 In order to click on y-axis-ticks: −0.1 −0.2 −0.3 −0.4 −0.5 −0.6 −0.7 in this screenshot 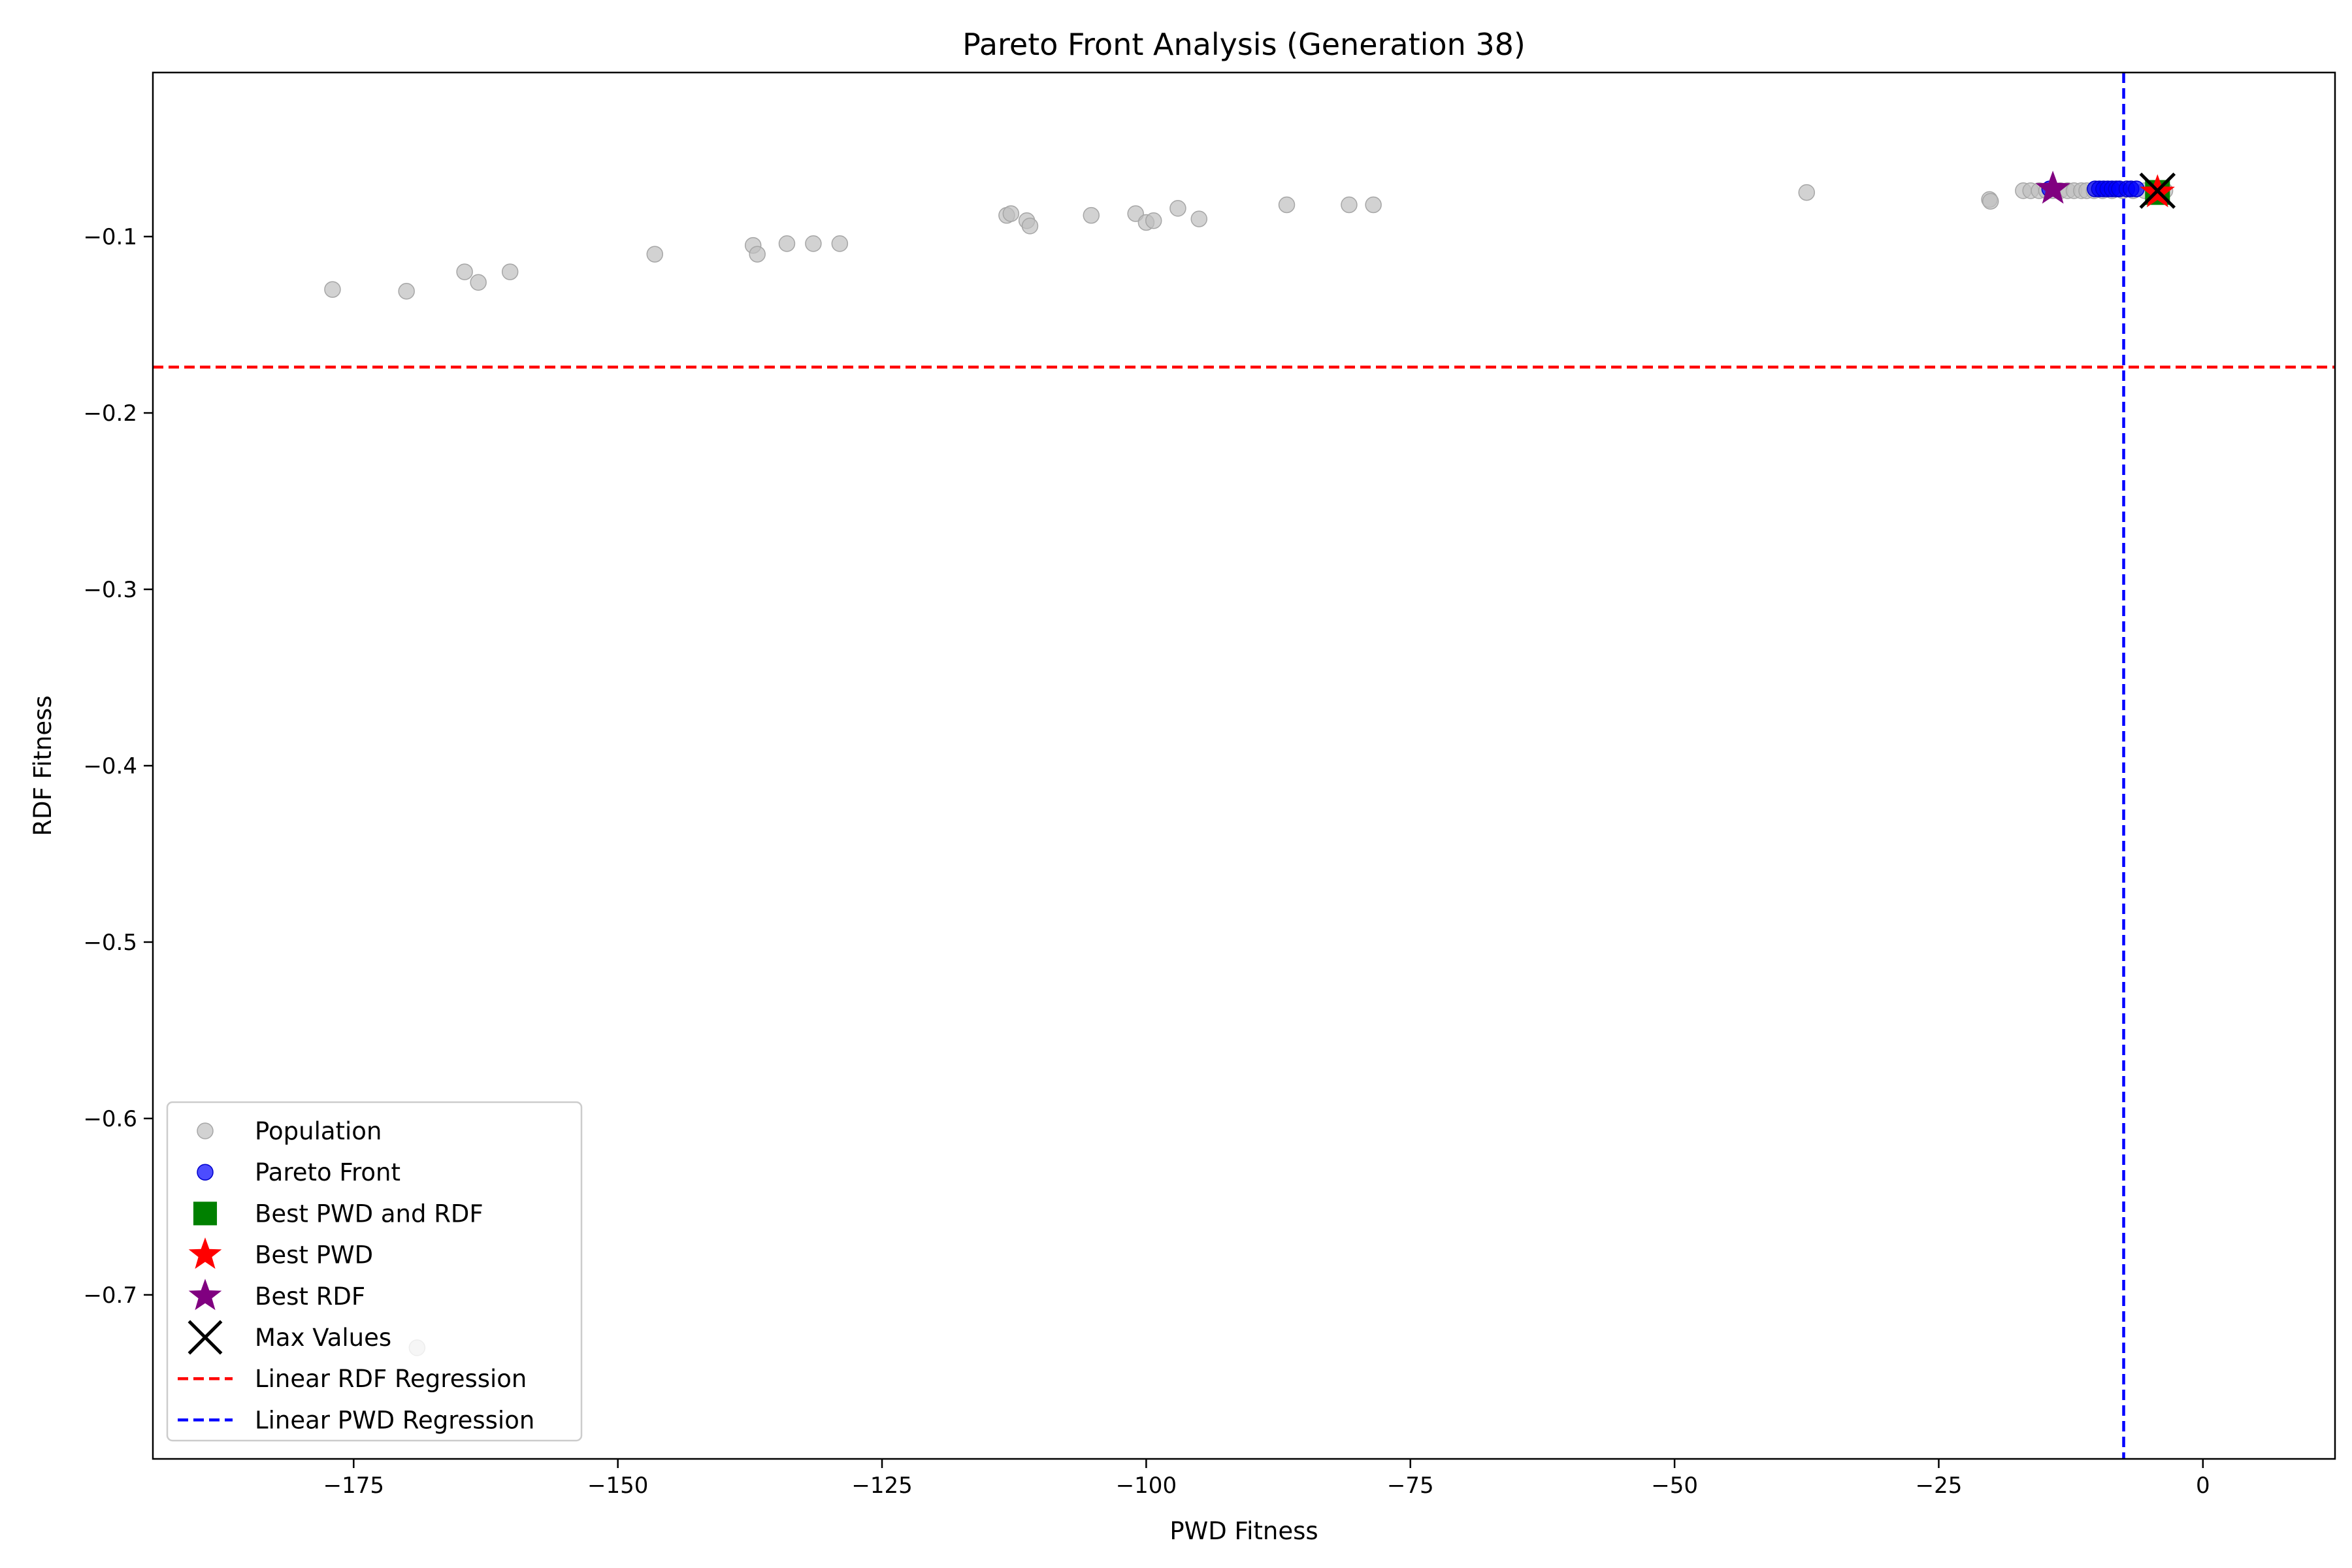, I will do `click(118, 766)`.